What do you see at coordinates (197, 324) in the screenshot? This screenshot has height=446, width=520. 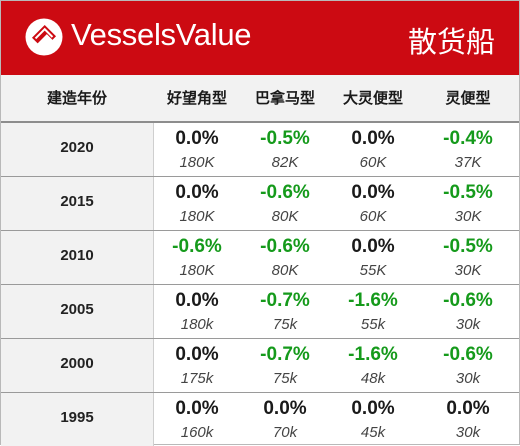 I see `dwt-value: 180k` at bounding box center [197, 324].